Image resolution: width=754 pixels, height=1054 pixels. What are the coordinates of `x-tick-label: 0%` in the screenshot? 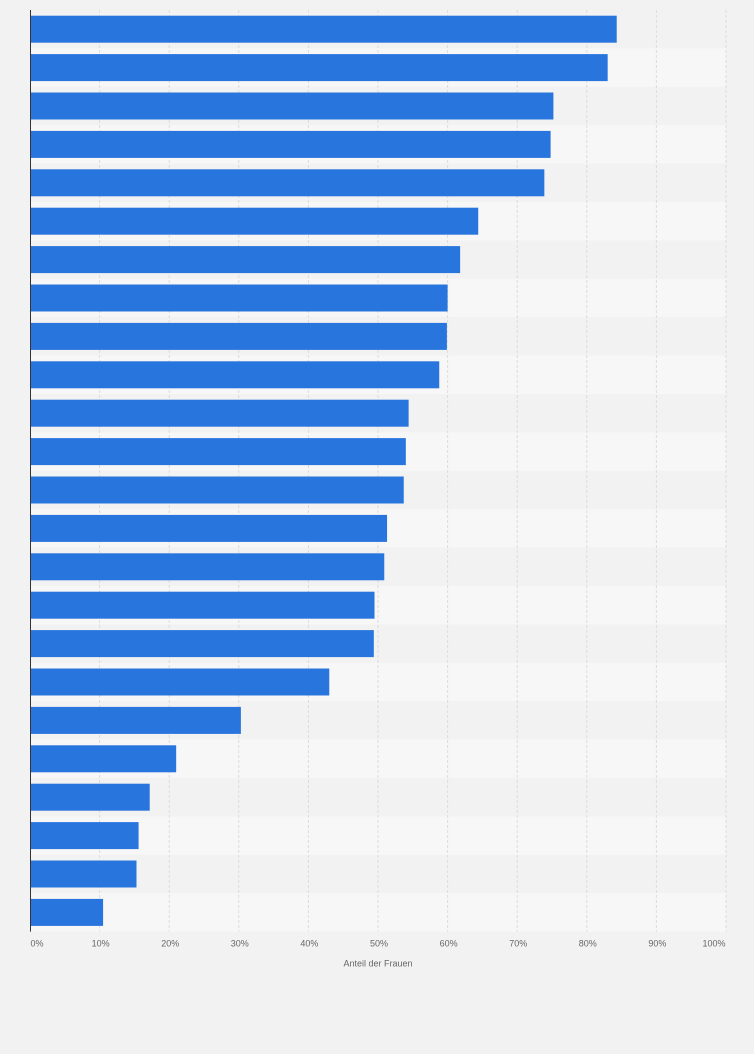 It's located at (36, 944).